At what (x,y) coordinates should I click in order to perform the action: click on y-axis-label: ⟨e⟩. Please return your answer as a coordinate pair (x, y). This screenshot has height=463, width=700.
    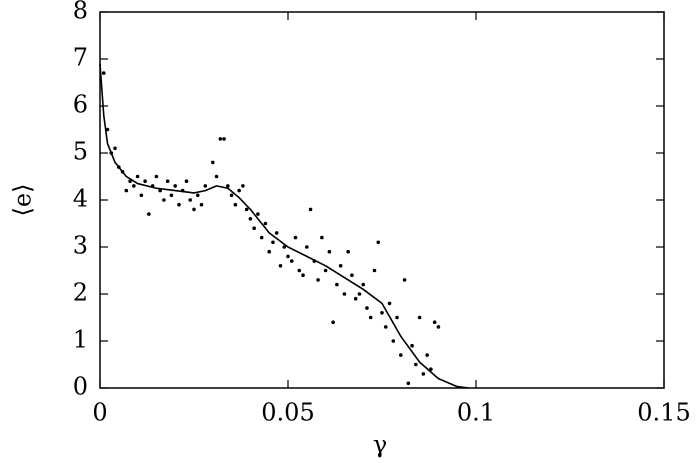
    Looking at the image, I should click on (23, 200).